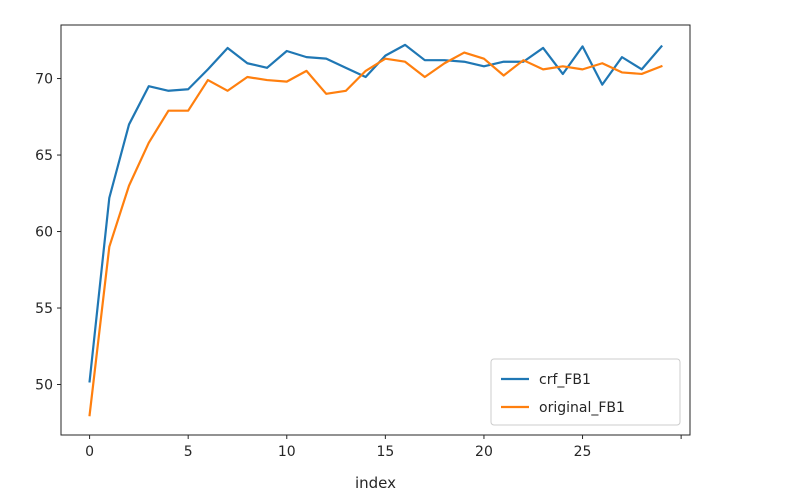 The height and width of the screenshot is (504, 800). What do you see at coordinates (89, 452) in the screenshot?
I see `x-tick-label-0: 0` at bounding box center [89, 452].